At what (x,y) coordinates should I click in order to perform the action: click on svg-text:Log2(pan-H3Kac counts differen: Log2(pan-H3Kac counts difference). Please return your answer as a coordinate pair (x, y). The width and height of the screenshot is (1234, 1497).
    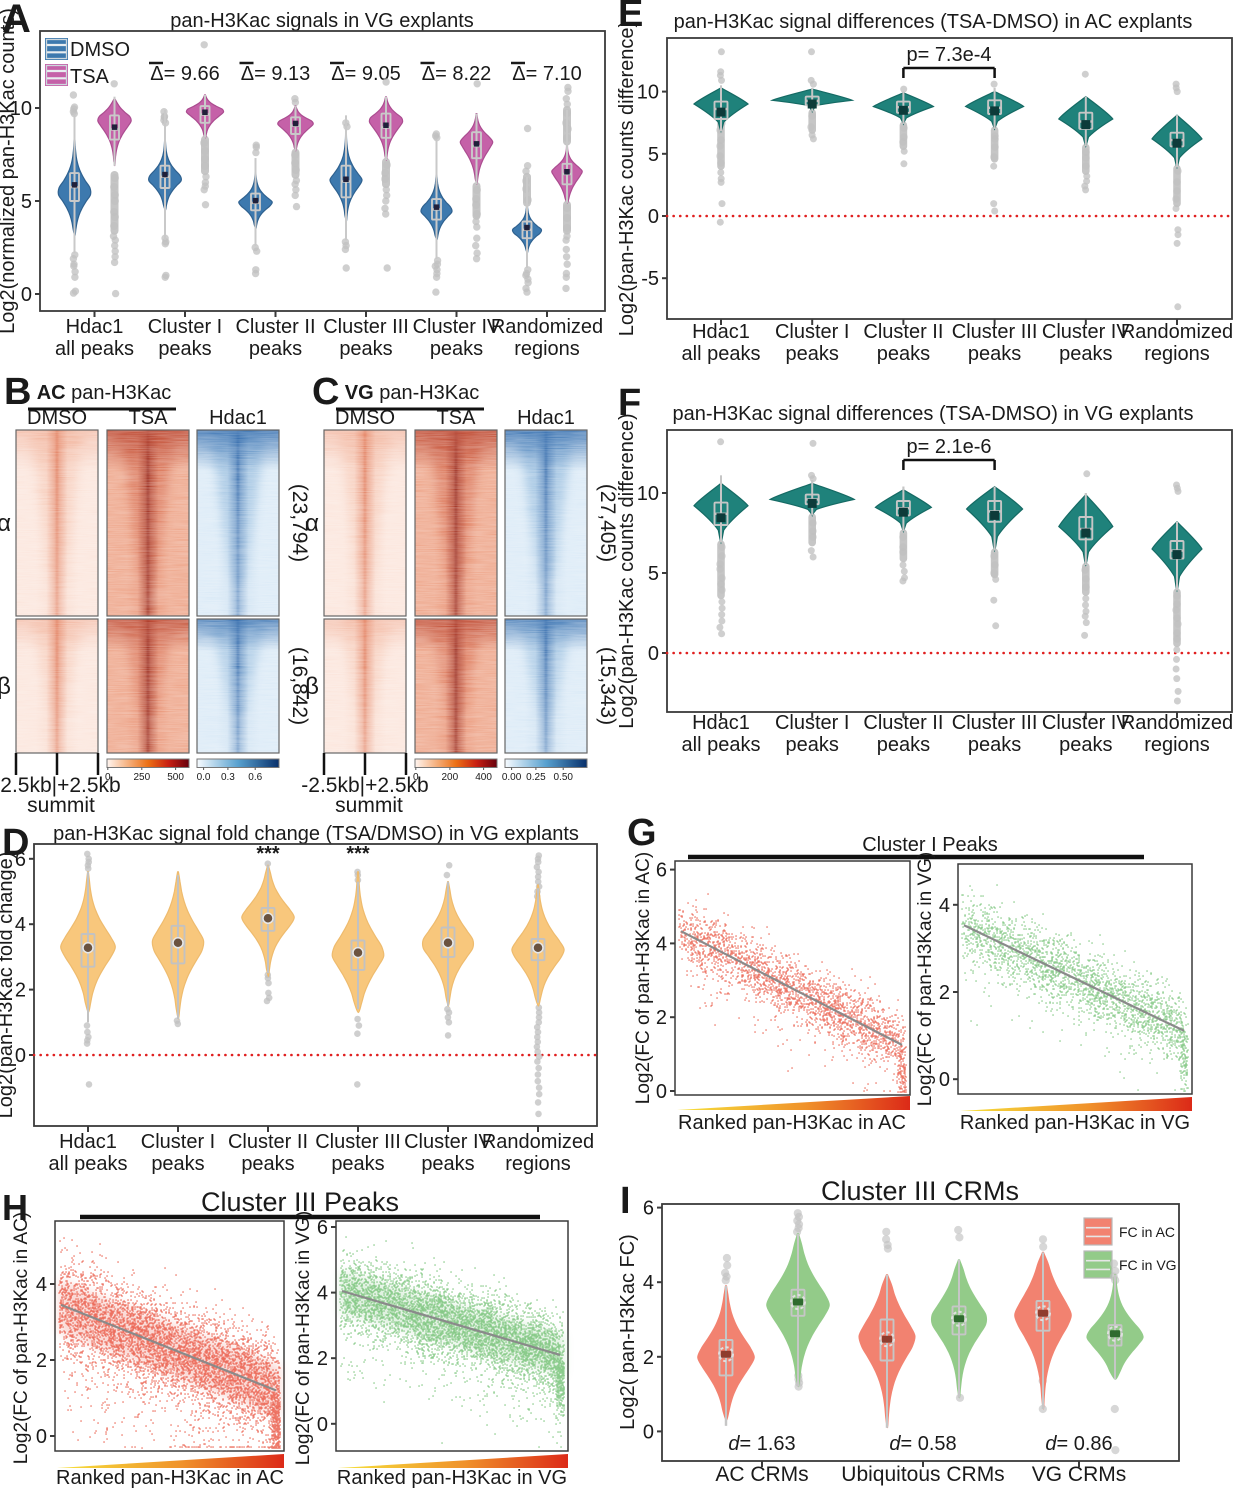
    Looking at the image, I should click on (627, 570).